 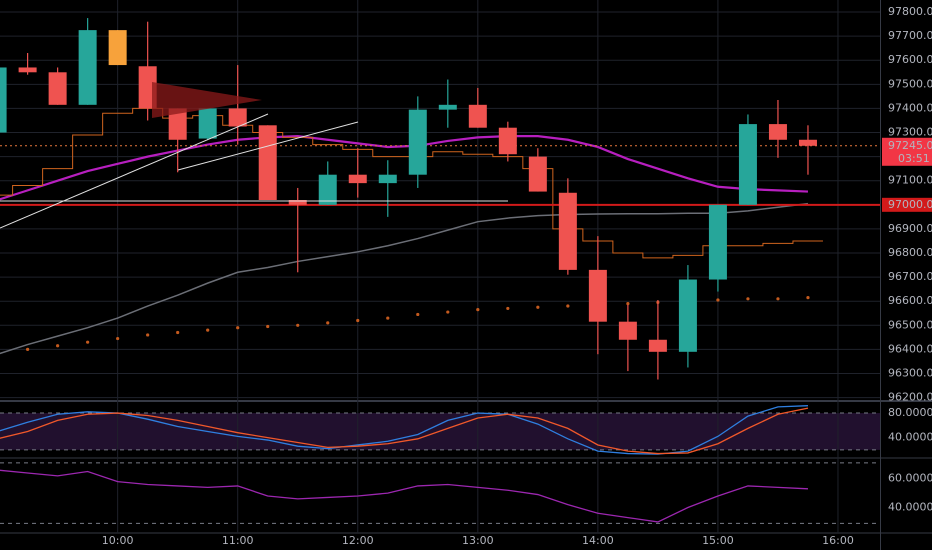 I want to click on x-tick-label: 12:00, so click(x=358, y=540).